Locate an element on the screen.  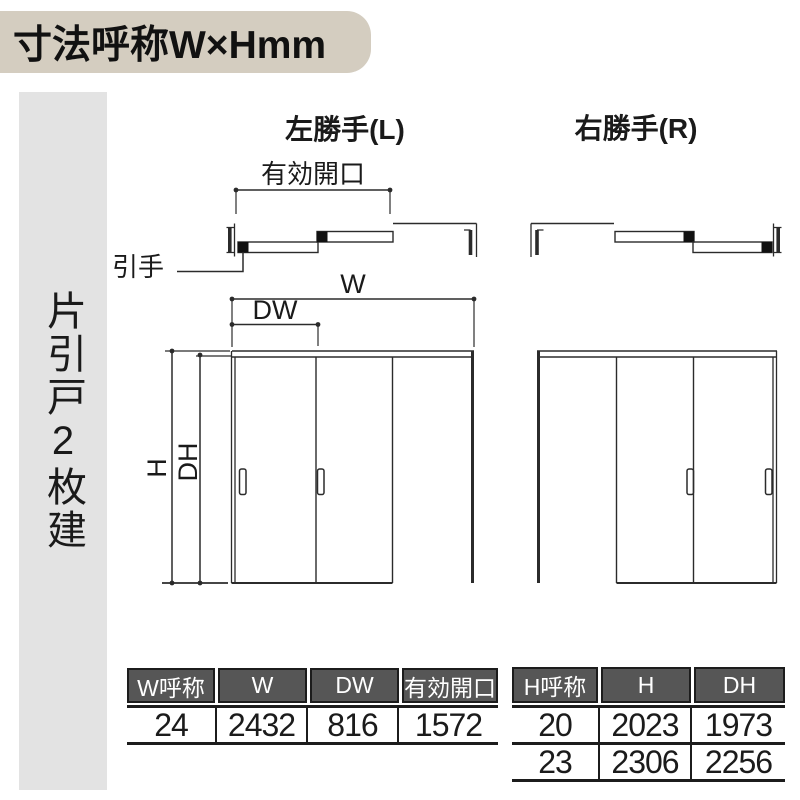
plan-right is located at coordinates (656, 239).